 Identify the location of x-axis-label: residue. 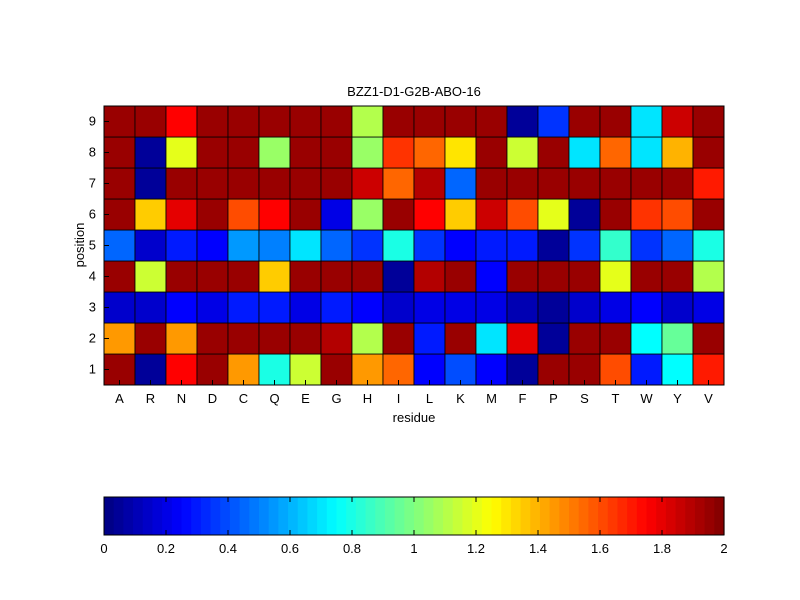
(414, 417).